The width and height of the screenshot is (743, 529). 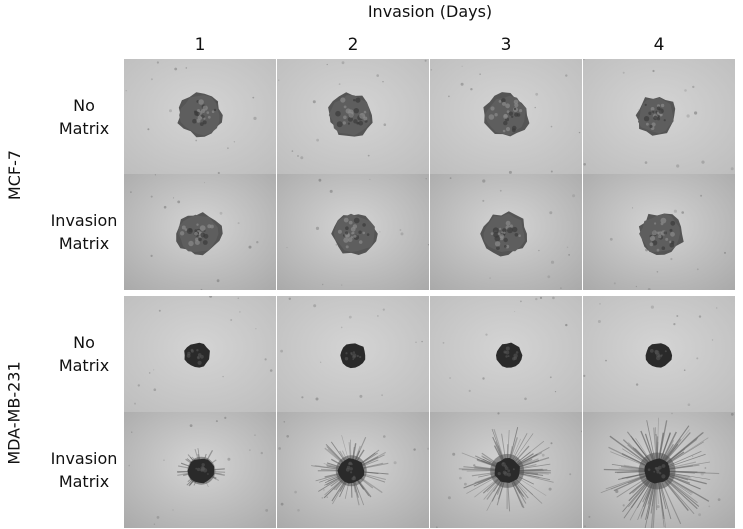 What do you see at coordinates (506, 45) in the screenshot?
I see `day-3-header: 3` at bounding box center [506, 45].